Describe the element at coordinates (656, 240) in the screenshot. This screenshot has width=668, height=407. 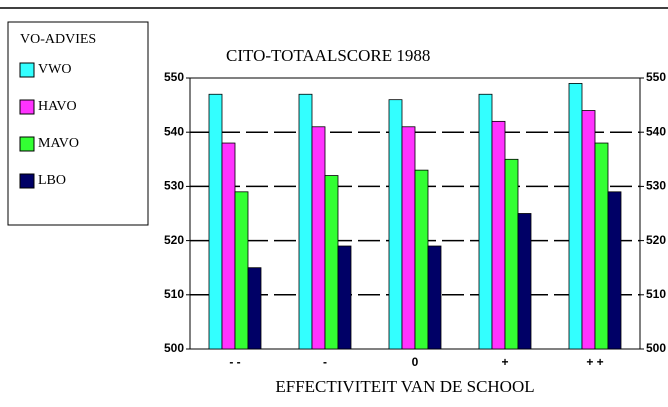
I see `y-tick-label-right: 520` at that location.